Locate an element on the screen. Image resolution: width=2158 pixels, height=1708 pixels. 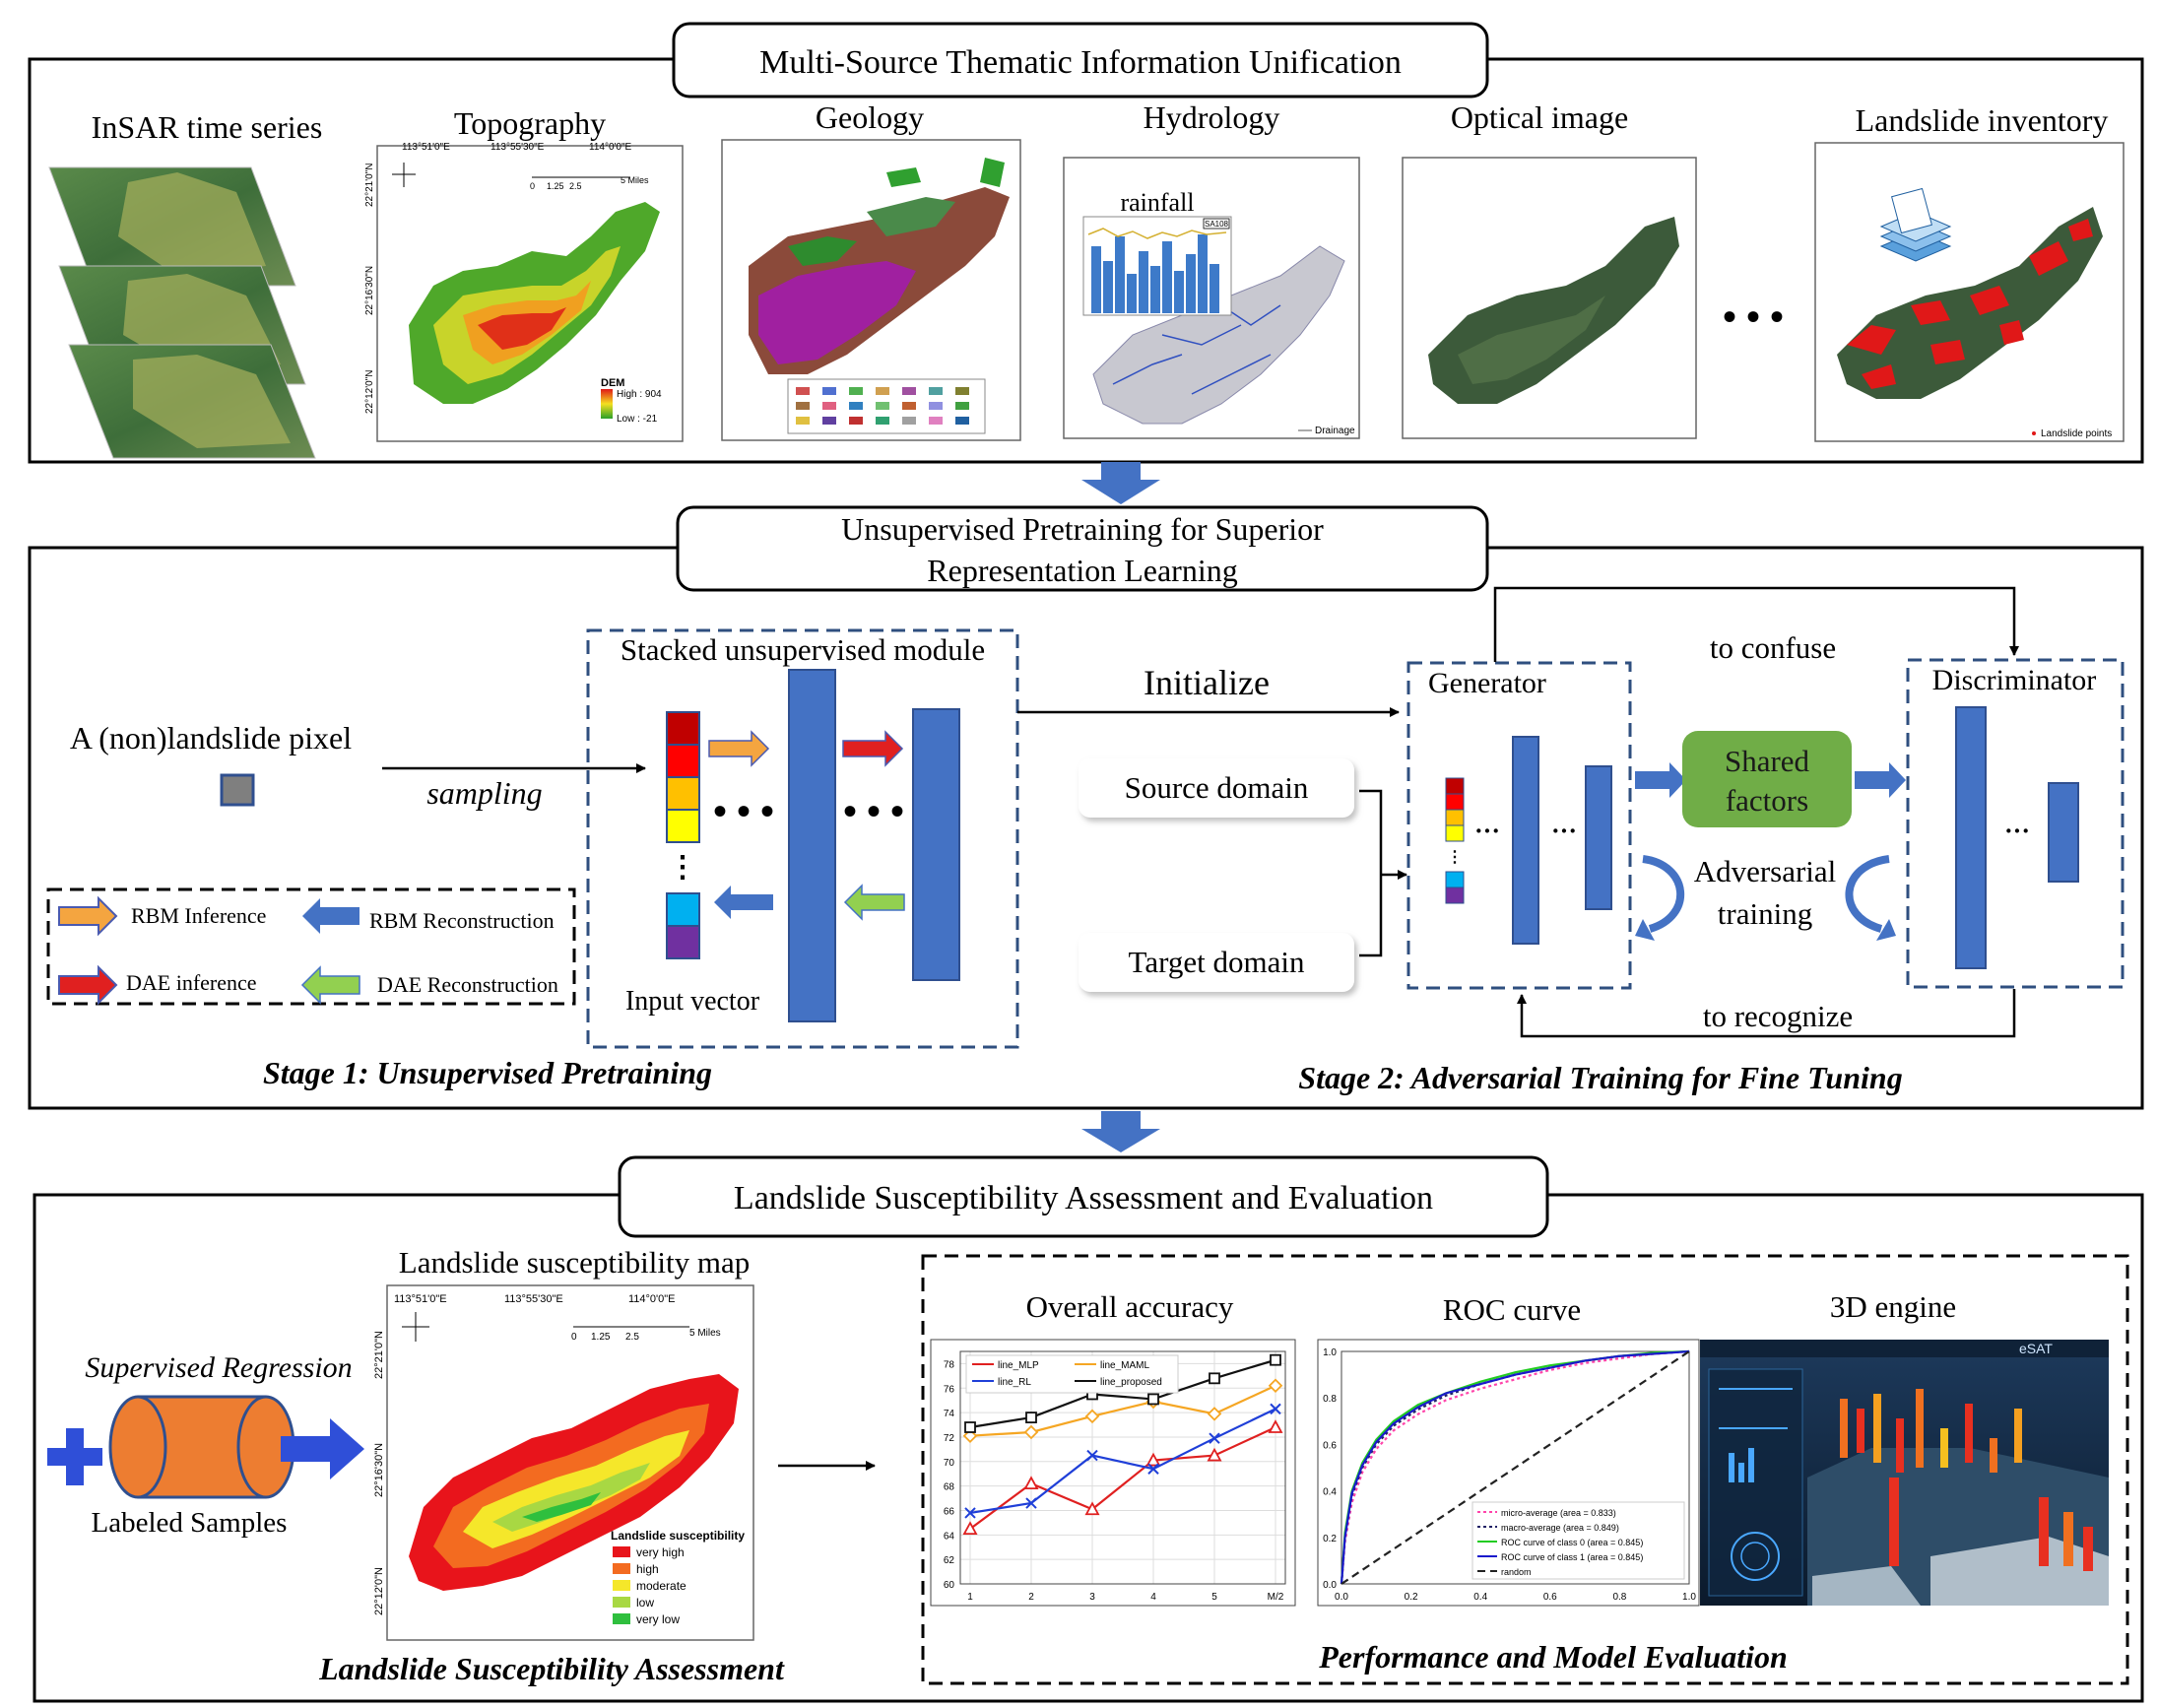
adversarial-label: Adversarial is located at coordinates (1765, 871).